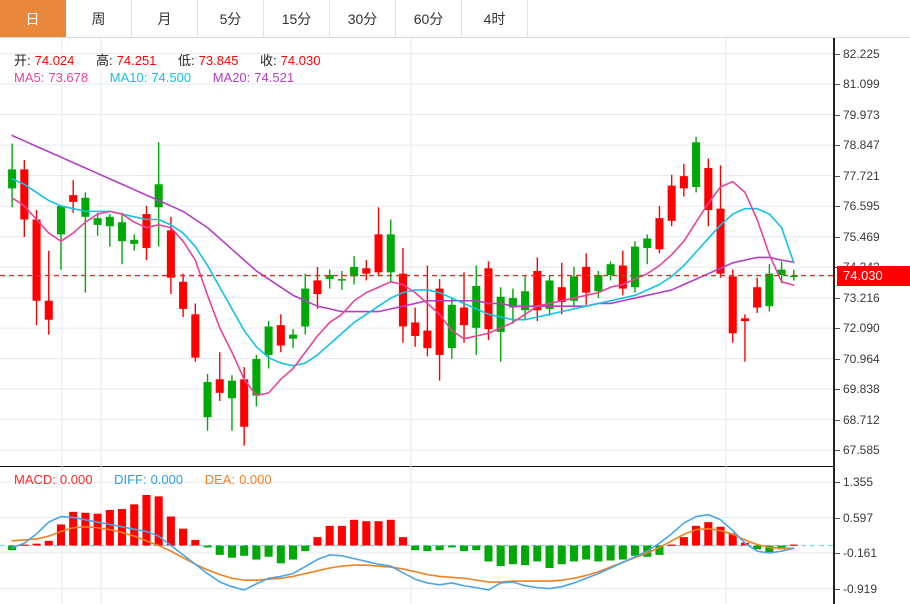 Image resolution: width=910 pixels, height=604 pixels. What do you see at coordinates (268, 60) in the screenshot?
I see `close-label: 收:` at bounding box center [268, 60].